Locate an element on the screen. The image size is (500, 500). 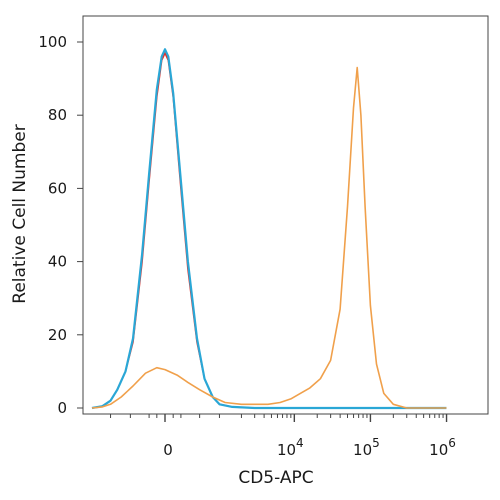
x-tick-label: 10⁶ is located at coordinates (442, 447).